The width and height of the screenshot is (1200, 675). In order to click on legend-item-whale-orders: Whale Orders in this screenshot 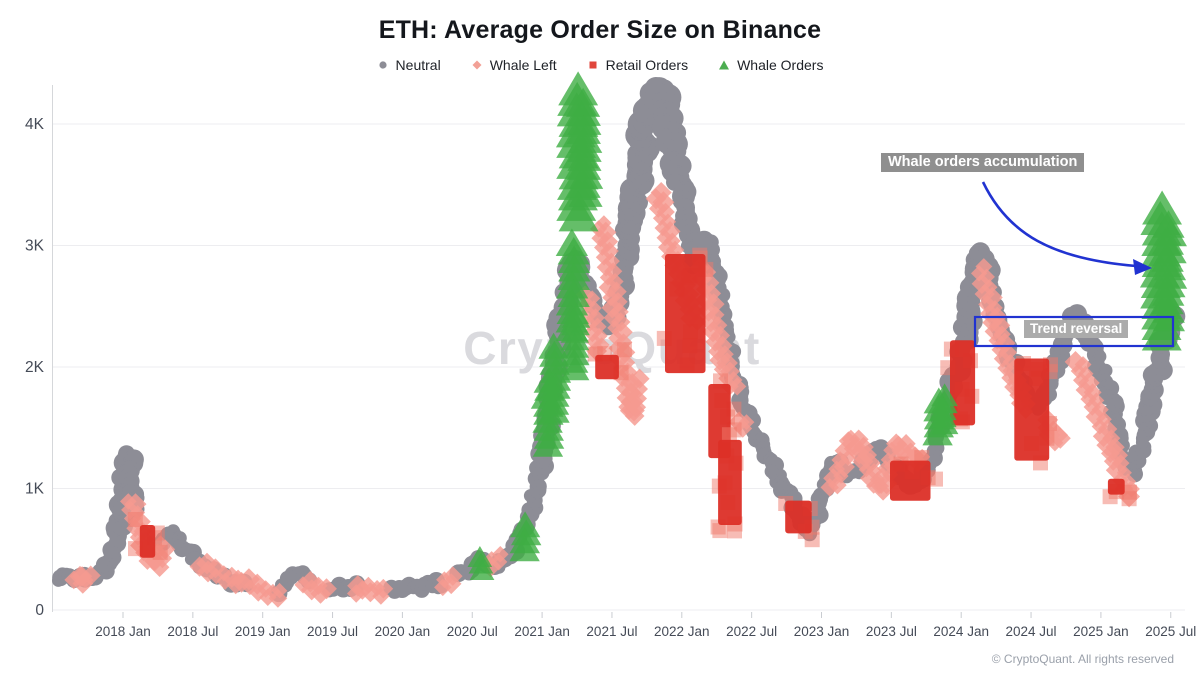, I will do `click(770, 65)`.